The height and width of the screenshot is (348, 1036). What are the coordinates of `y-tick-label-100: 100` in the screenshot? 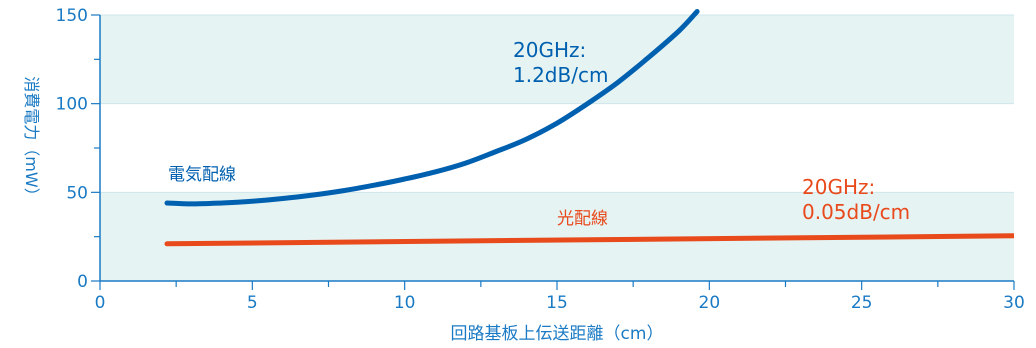 It's located at (72, 105).